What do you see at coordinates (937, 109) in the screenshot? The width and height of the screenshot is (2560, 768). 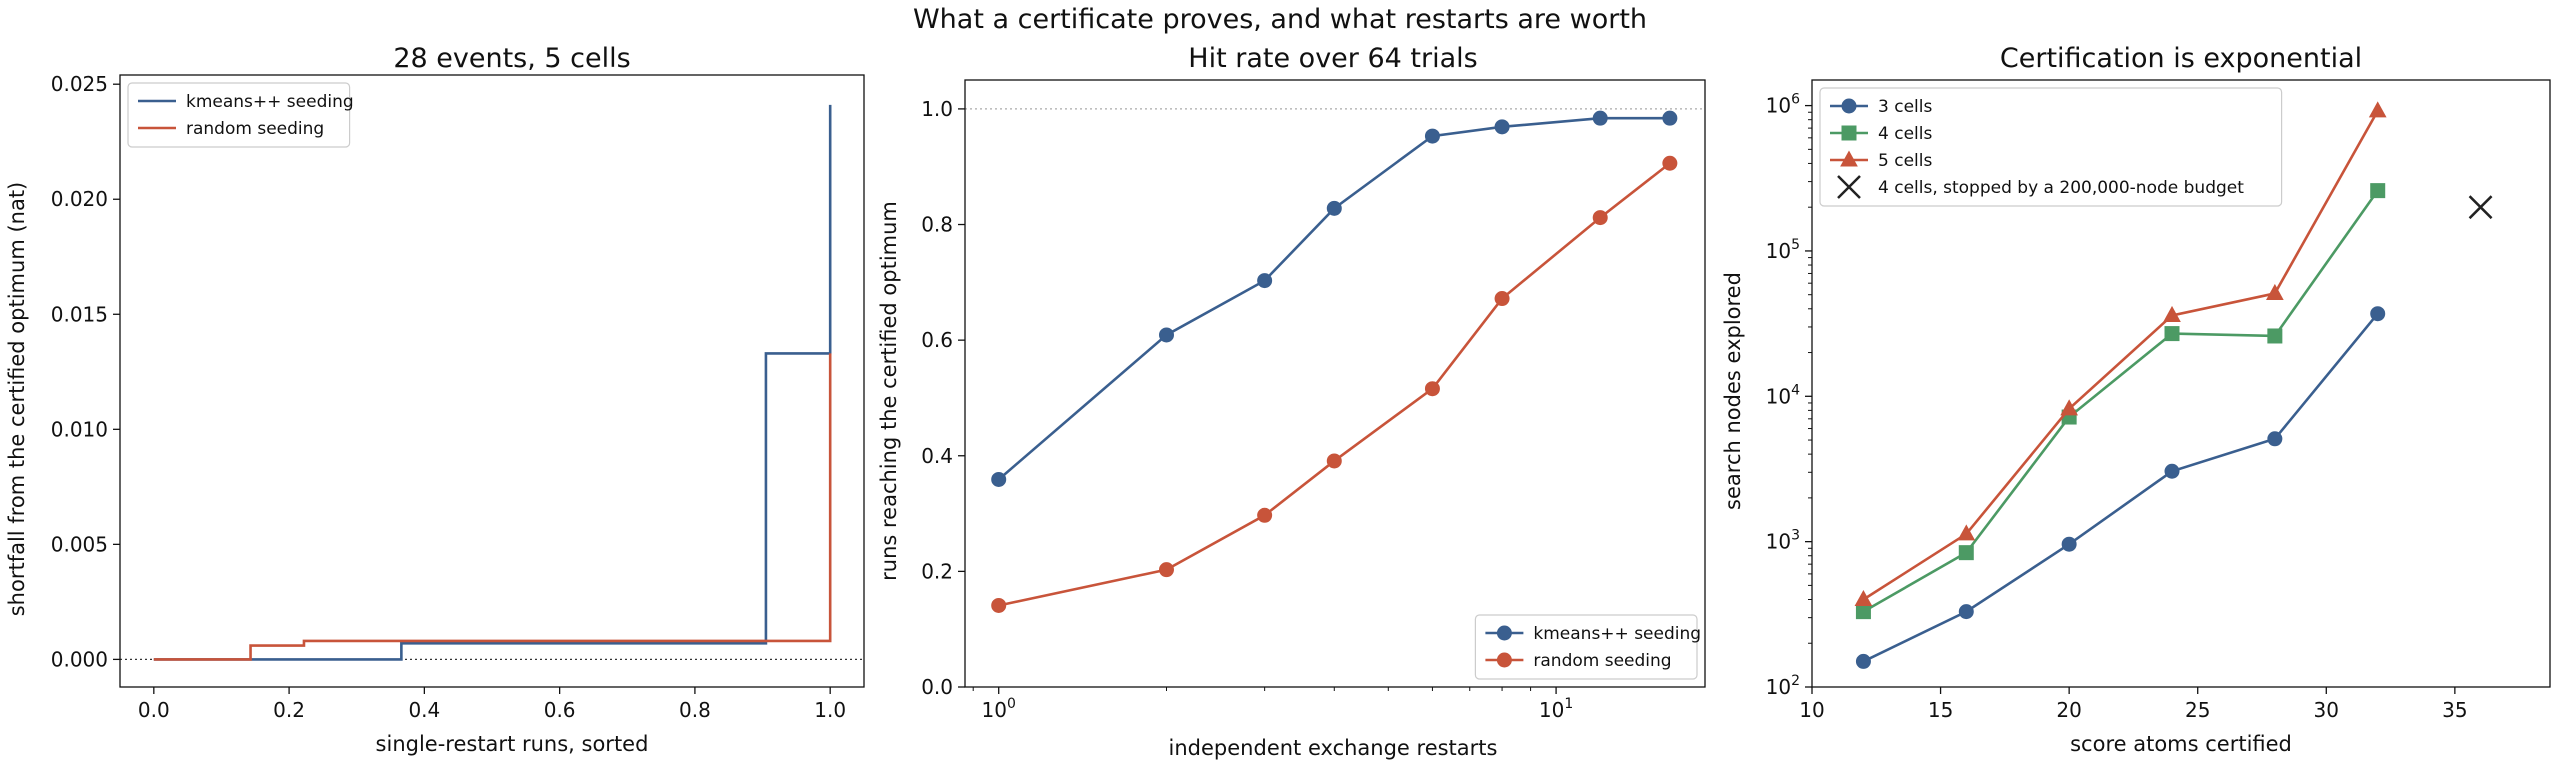 I see `y-tick-label: 1.0` at bounding box center [937, 109].